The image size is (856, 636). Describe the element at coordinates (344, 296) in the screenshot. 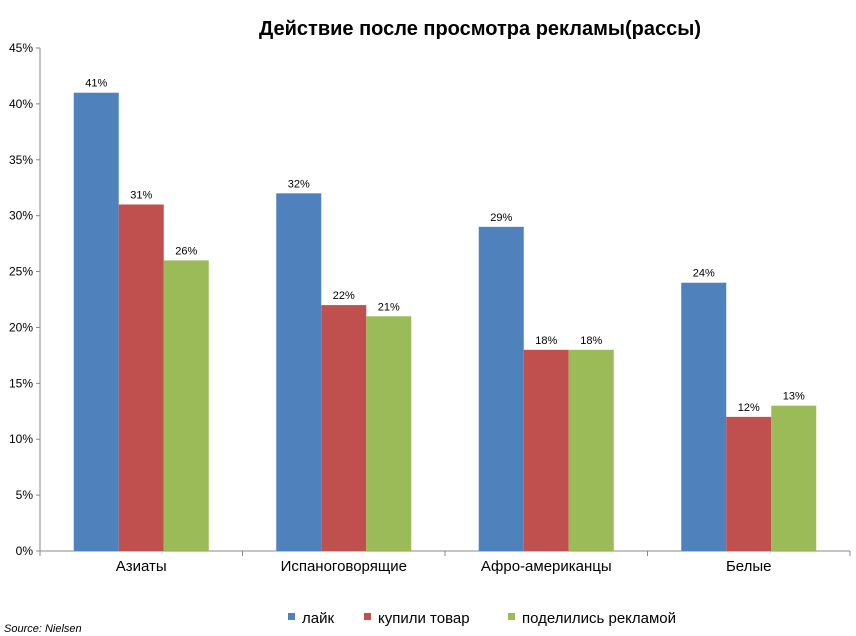

I see `data-label: 22%` at that location.